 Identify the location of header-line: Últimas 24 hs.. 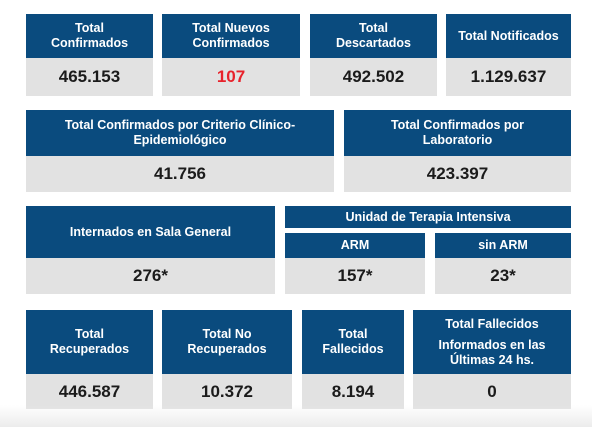
(492, 359).